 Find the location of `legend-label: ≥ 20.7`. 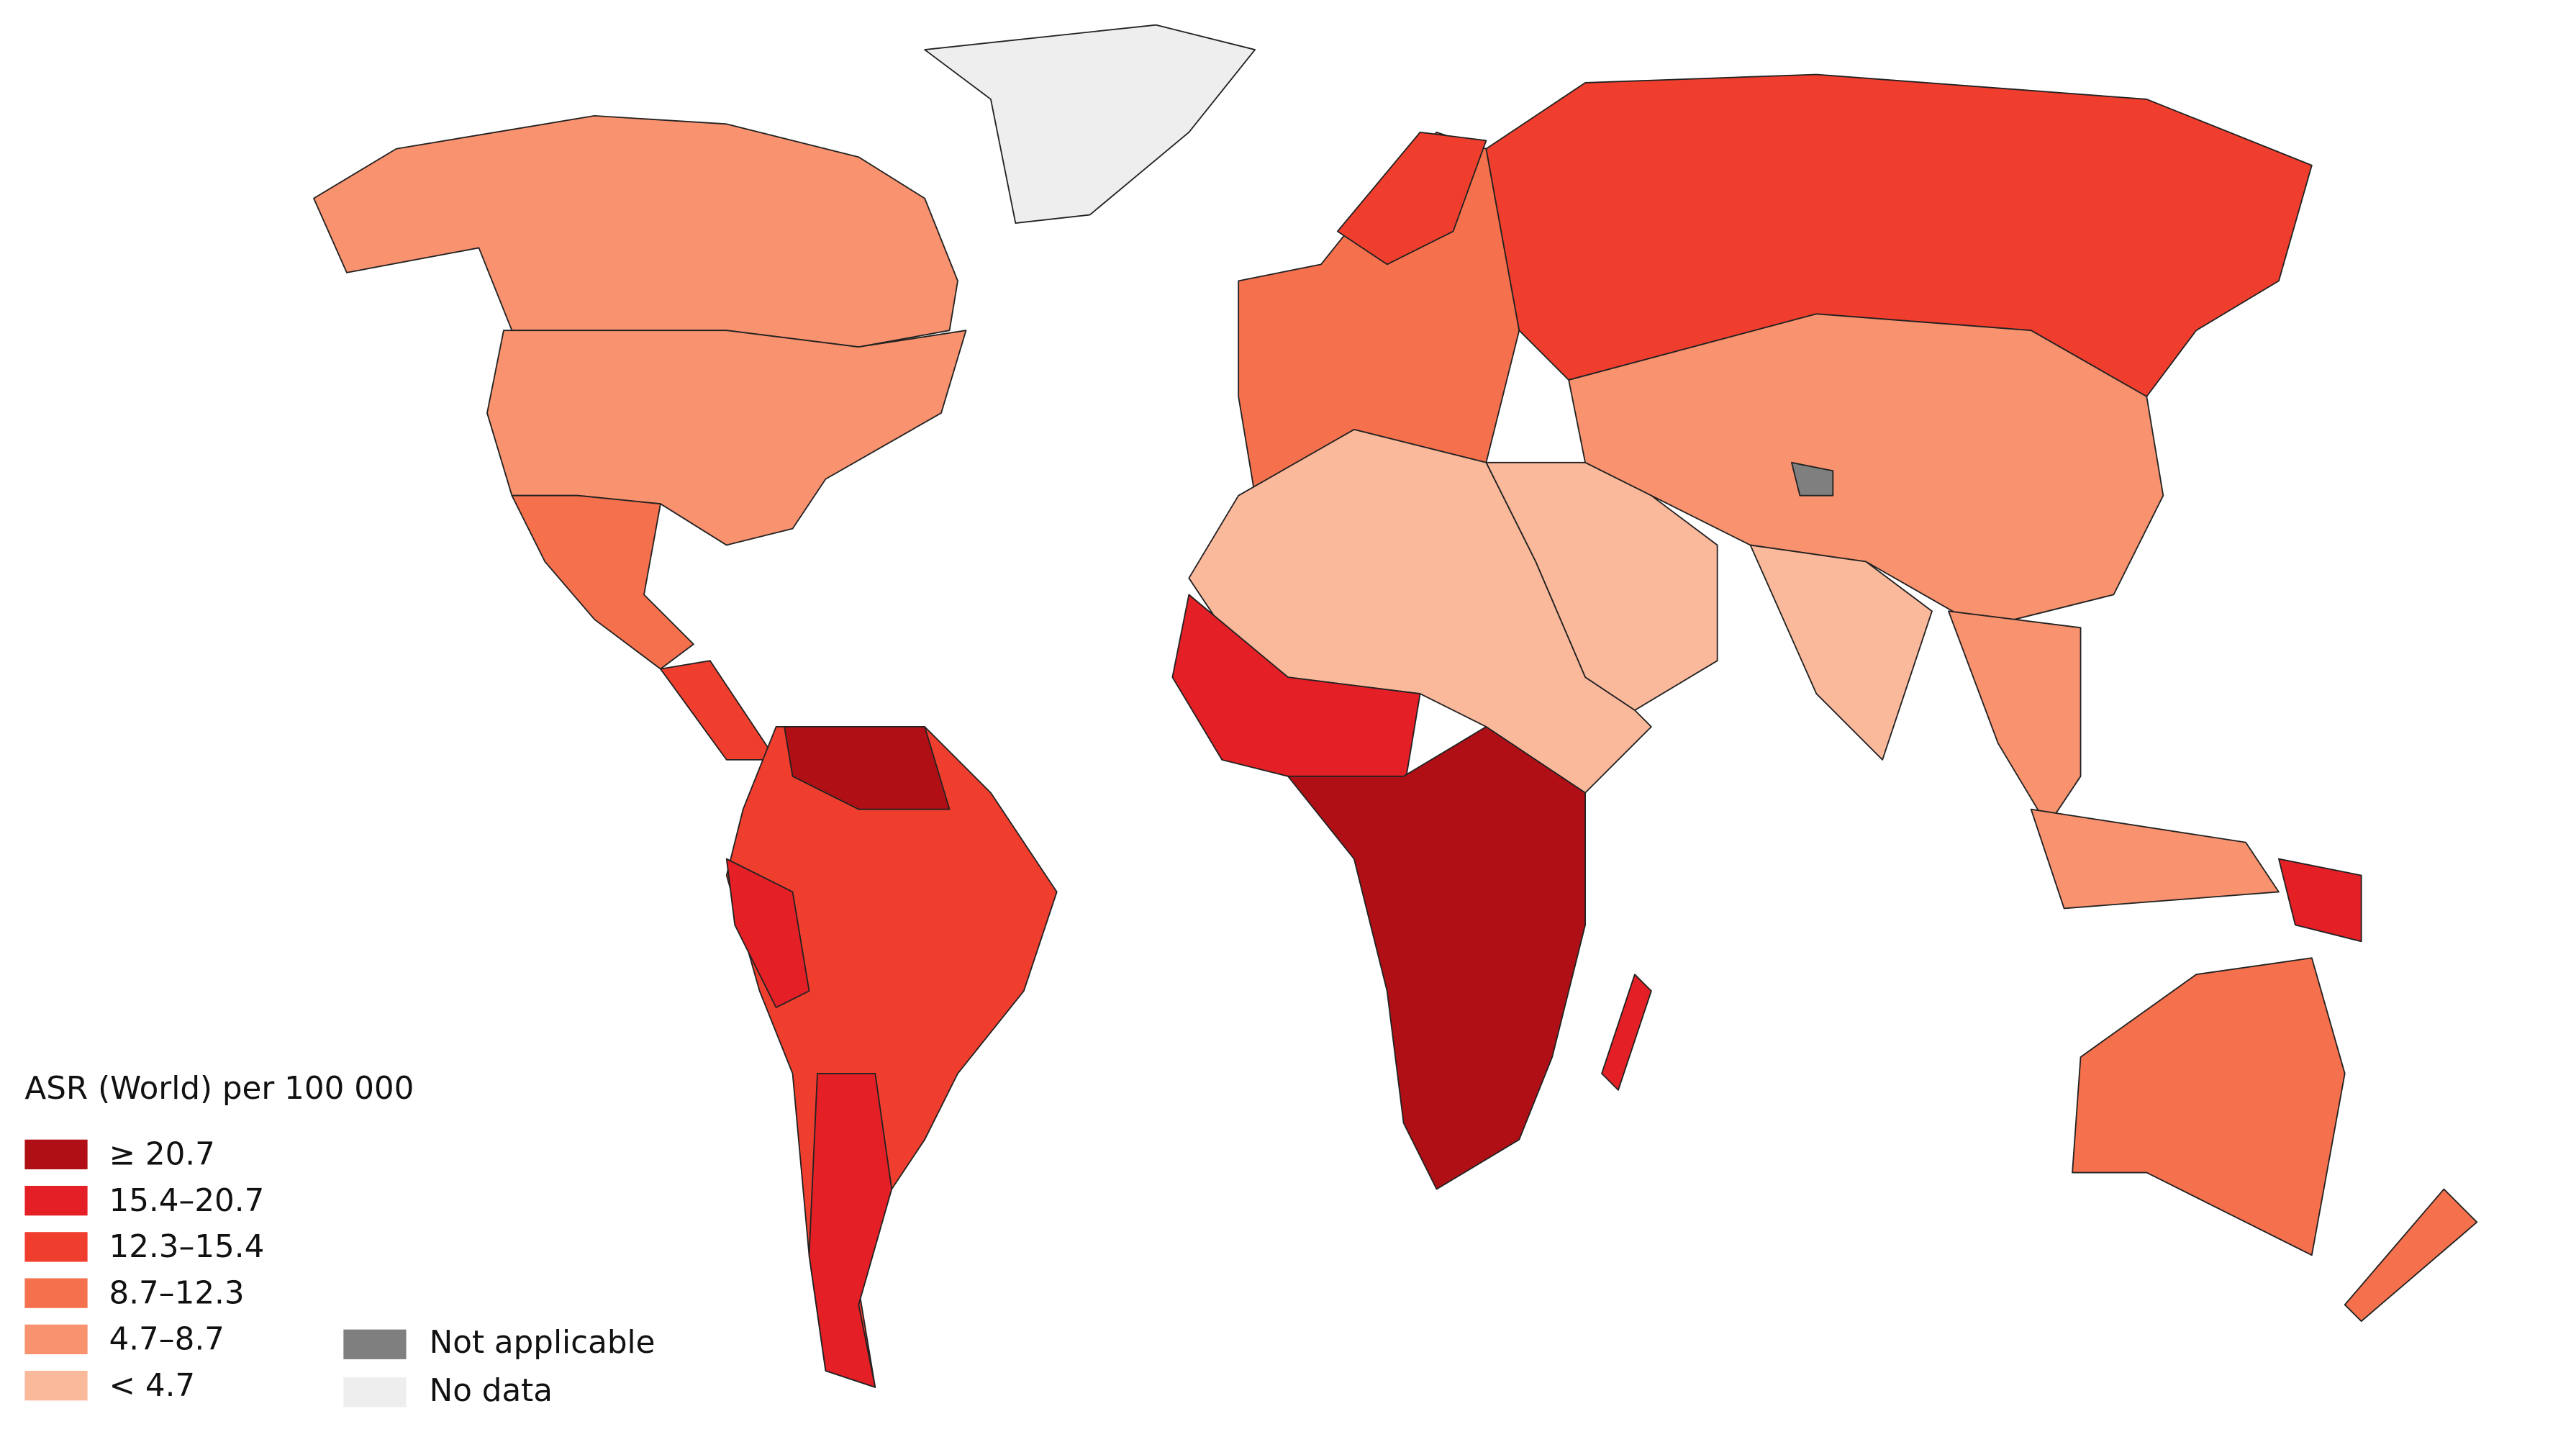

legend-label: ≥ 20.7 is located at coordinates (161, 1155).